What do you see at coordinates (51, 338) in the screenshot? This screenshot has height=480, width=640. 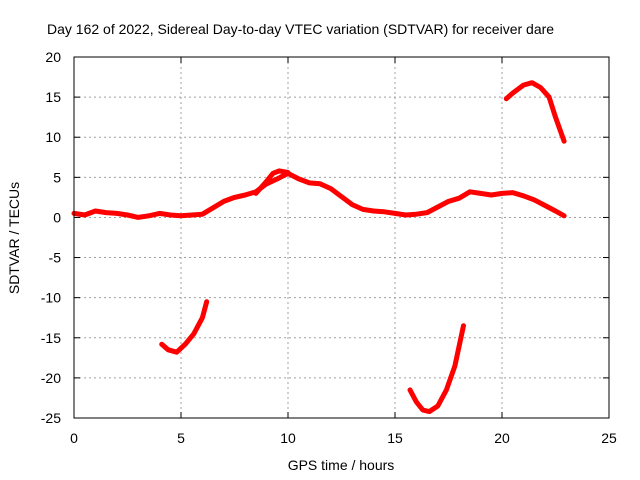 I see `y-tick-label: -15` at bounding box center [51, 338].